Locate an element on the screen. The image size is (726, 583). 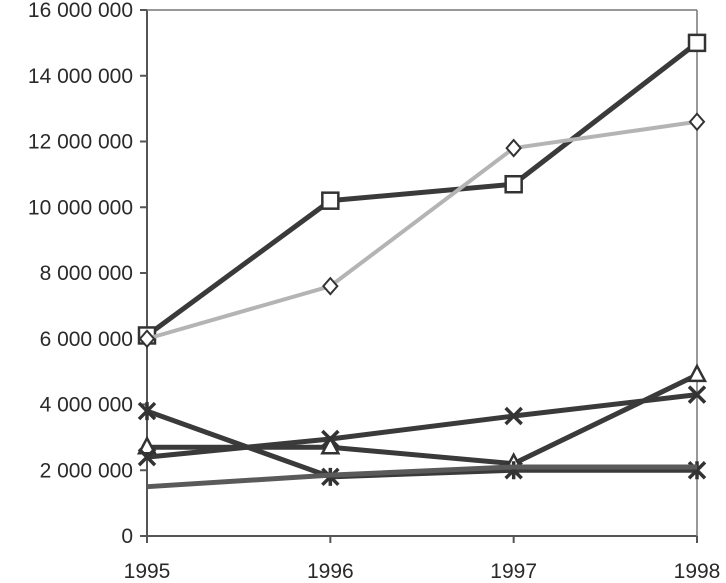
y-tick-label: 10 000 000 is located at coordinates (80, 207).